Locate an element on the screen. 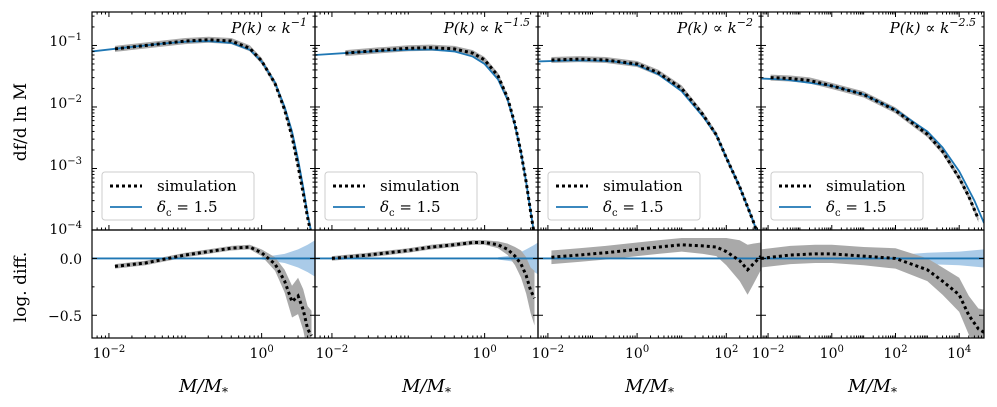 The image size is (997, 407). ytick-0.0: 0.0 is located at coordinates (71, 260).